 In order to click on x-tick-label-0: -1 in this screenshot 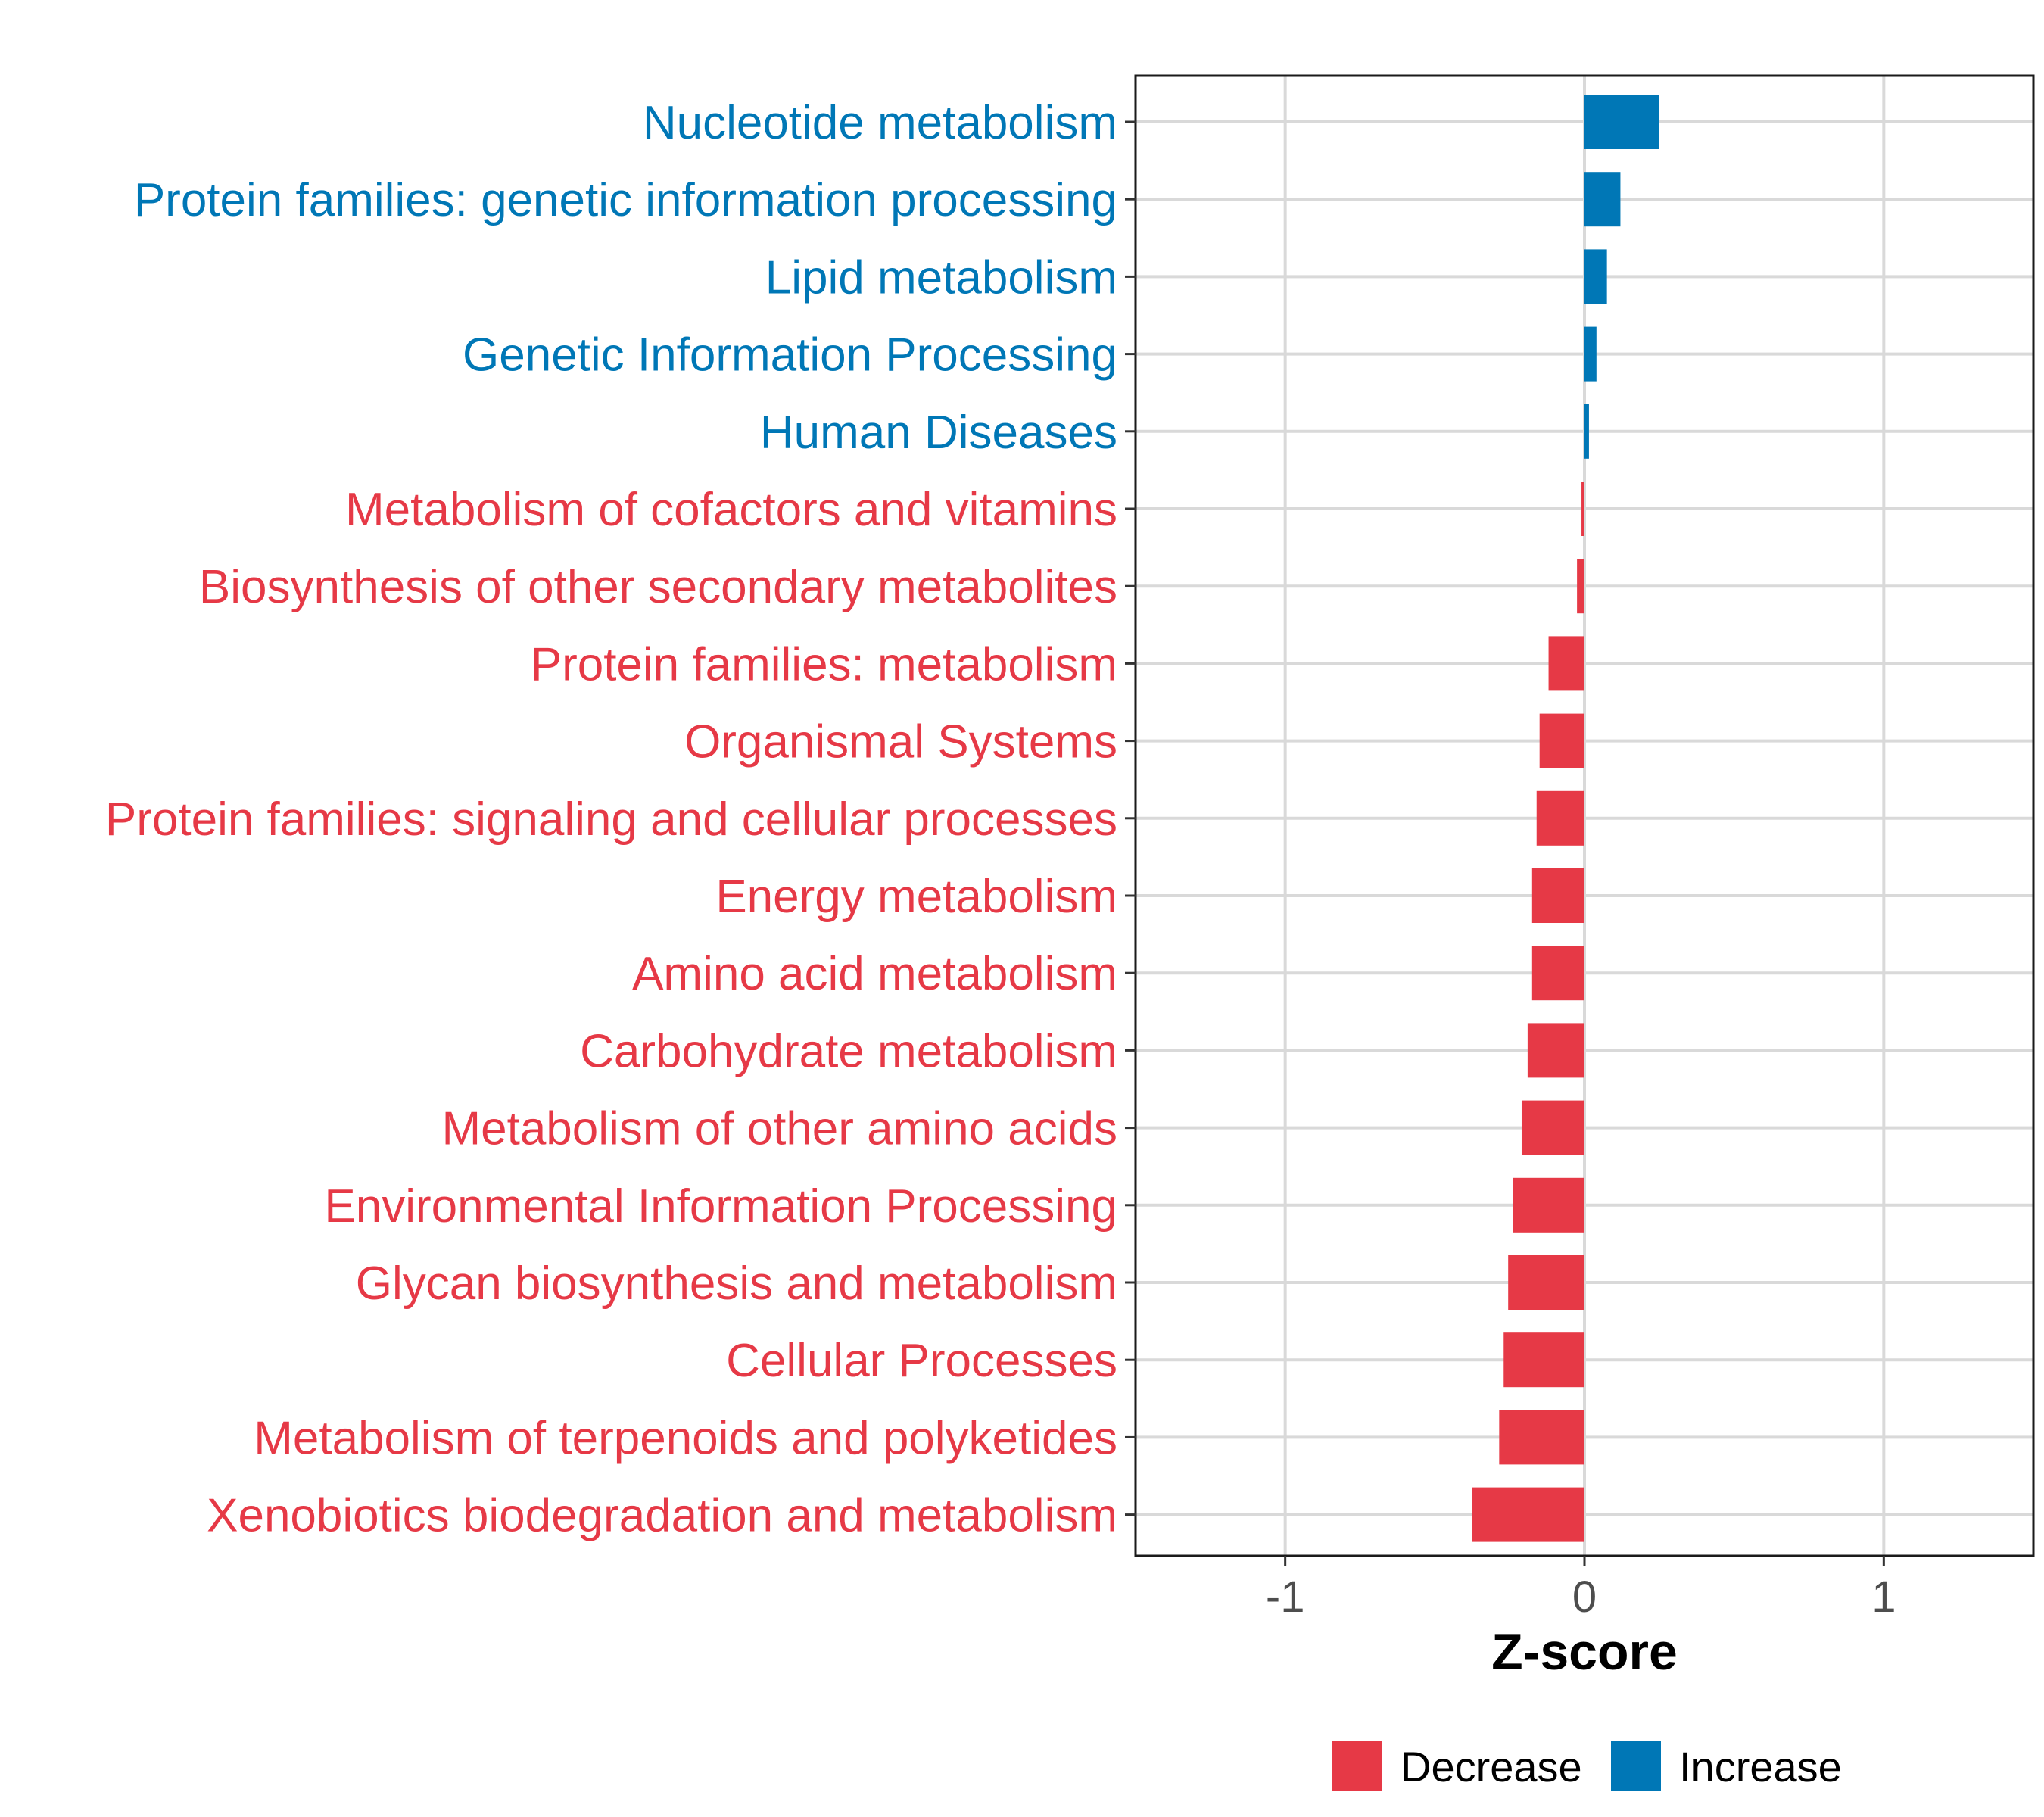, I will do `click(1285, 1597)`.